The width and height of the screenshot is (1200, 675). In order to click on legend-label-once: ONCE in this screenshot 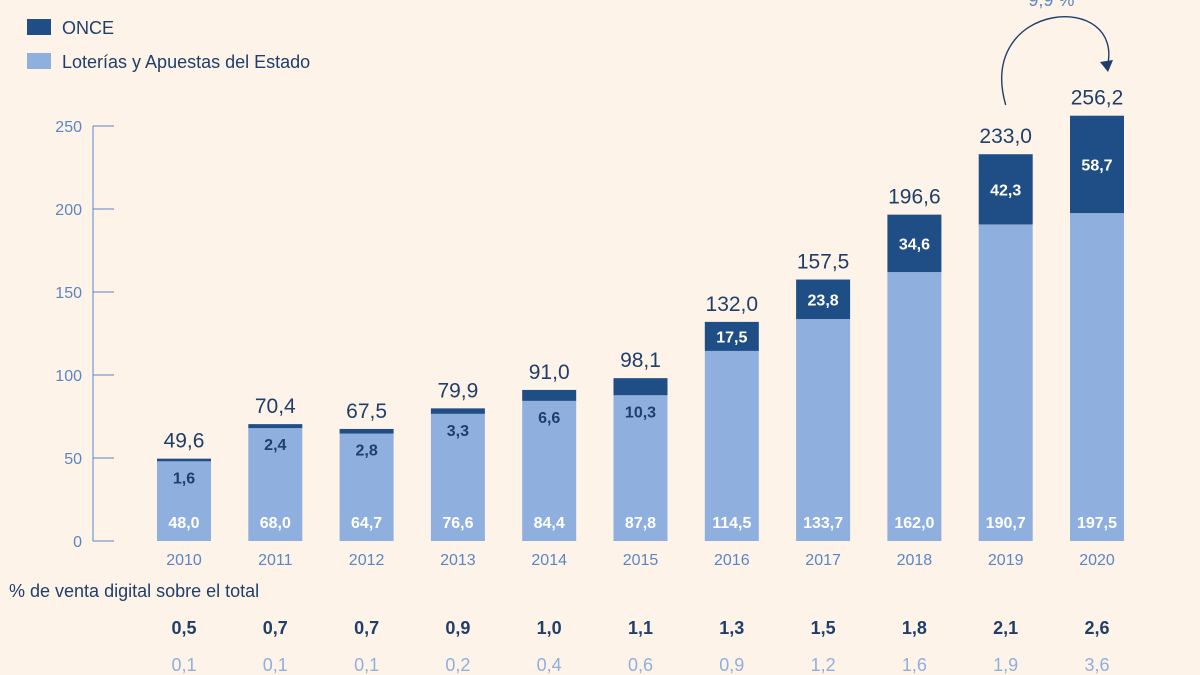, I will do `click(88, 28)`.